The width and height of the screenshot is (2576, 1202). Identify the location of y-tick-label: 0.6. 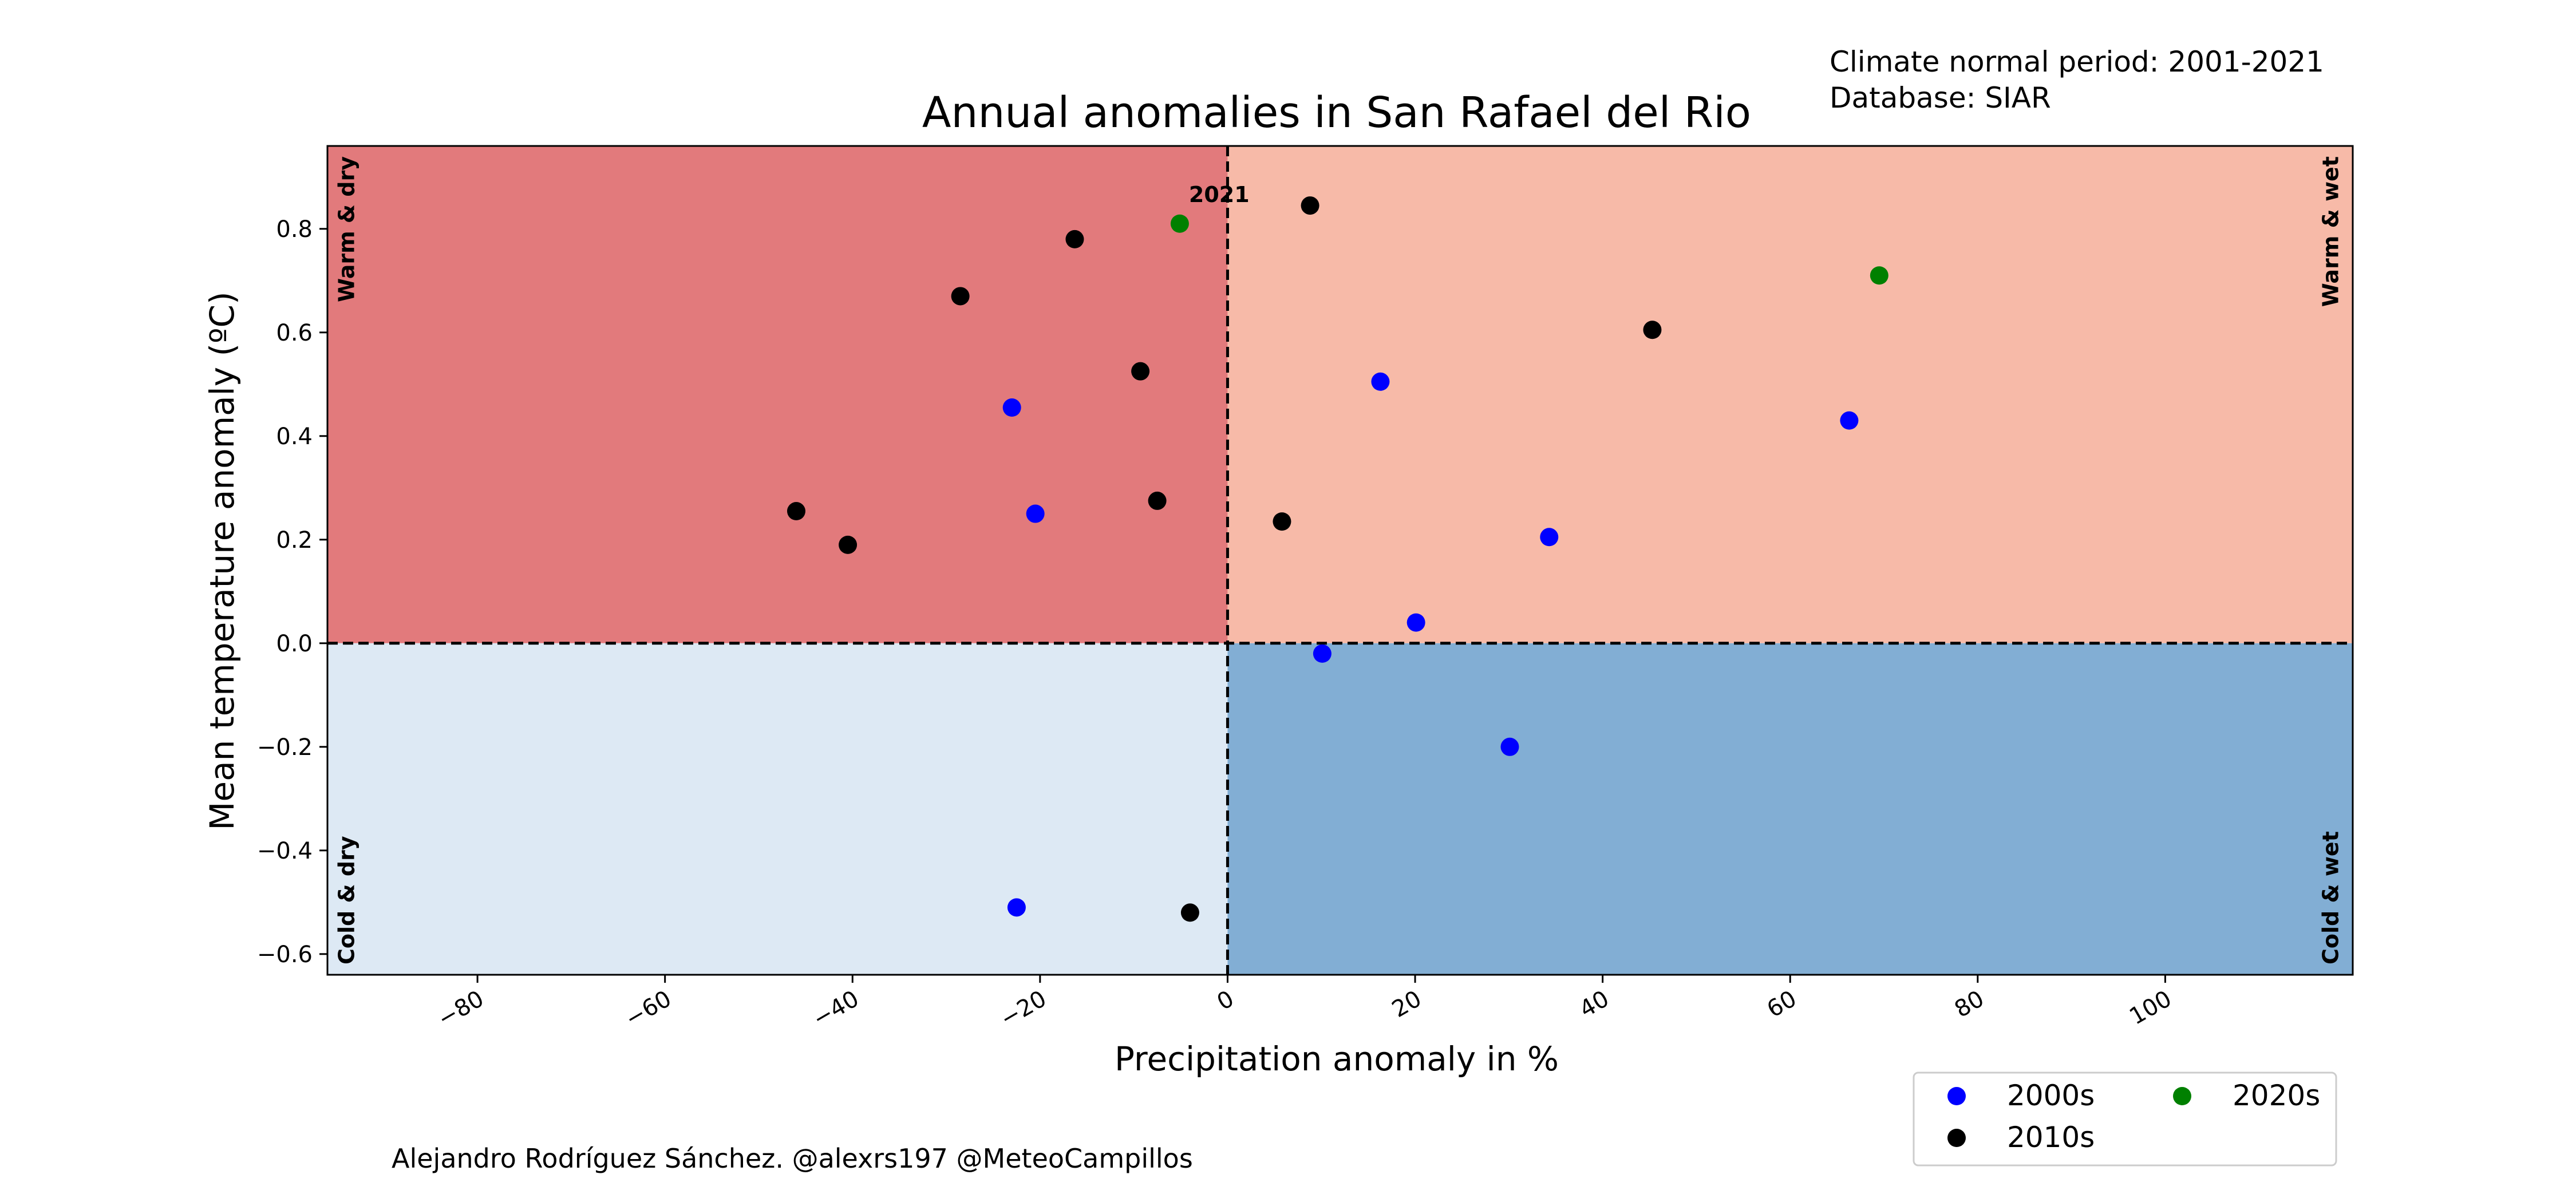
(294, 333).